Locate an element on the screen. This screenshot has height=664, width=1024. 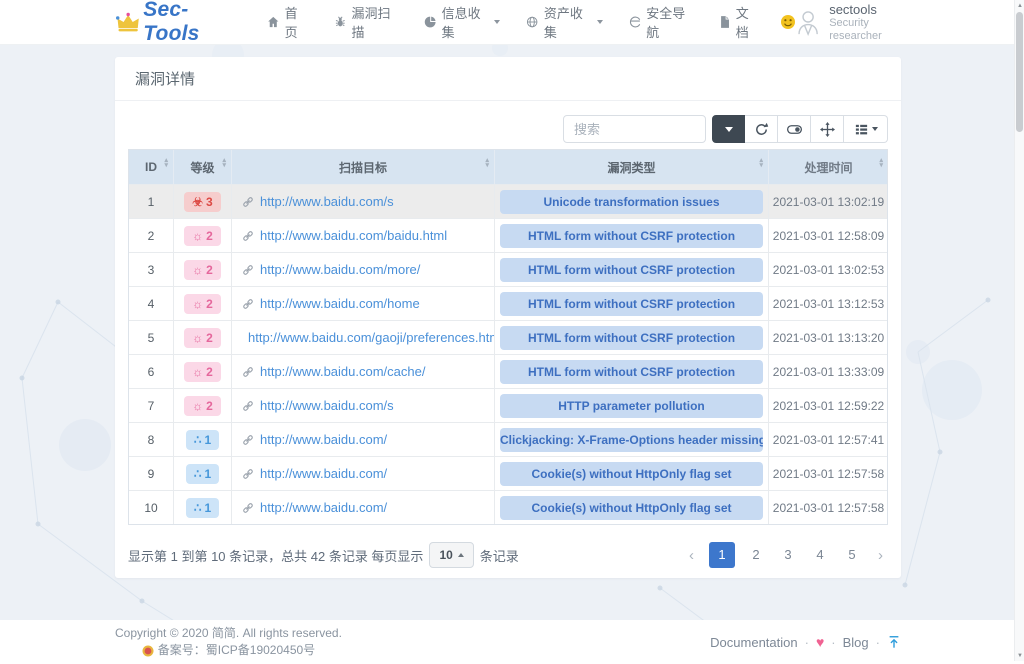
top-navbar: Sec-Tools 首页 漏洞扫描 is located at coordinates (507, 22).